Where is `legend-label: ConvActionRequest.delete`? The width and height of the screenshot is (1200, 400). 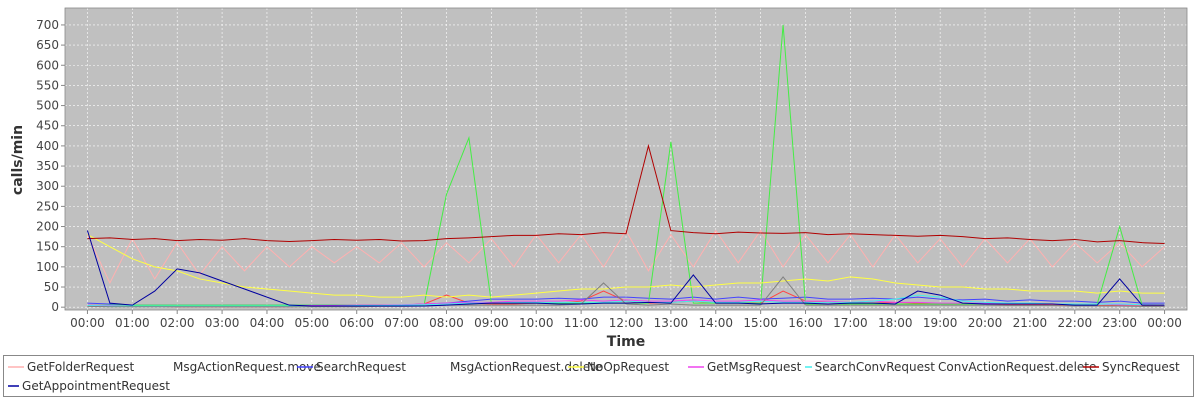 legend-label: ConvActionRequest.delete is located at coordinates (1017, 366).